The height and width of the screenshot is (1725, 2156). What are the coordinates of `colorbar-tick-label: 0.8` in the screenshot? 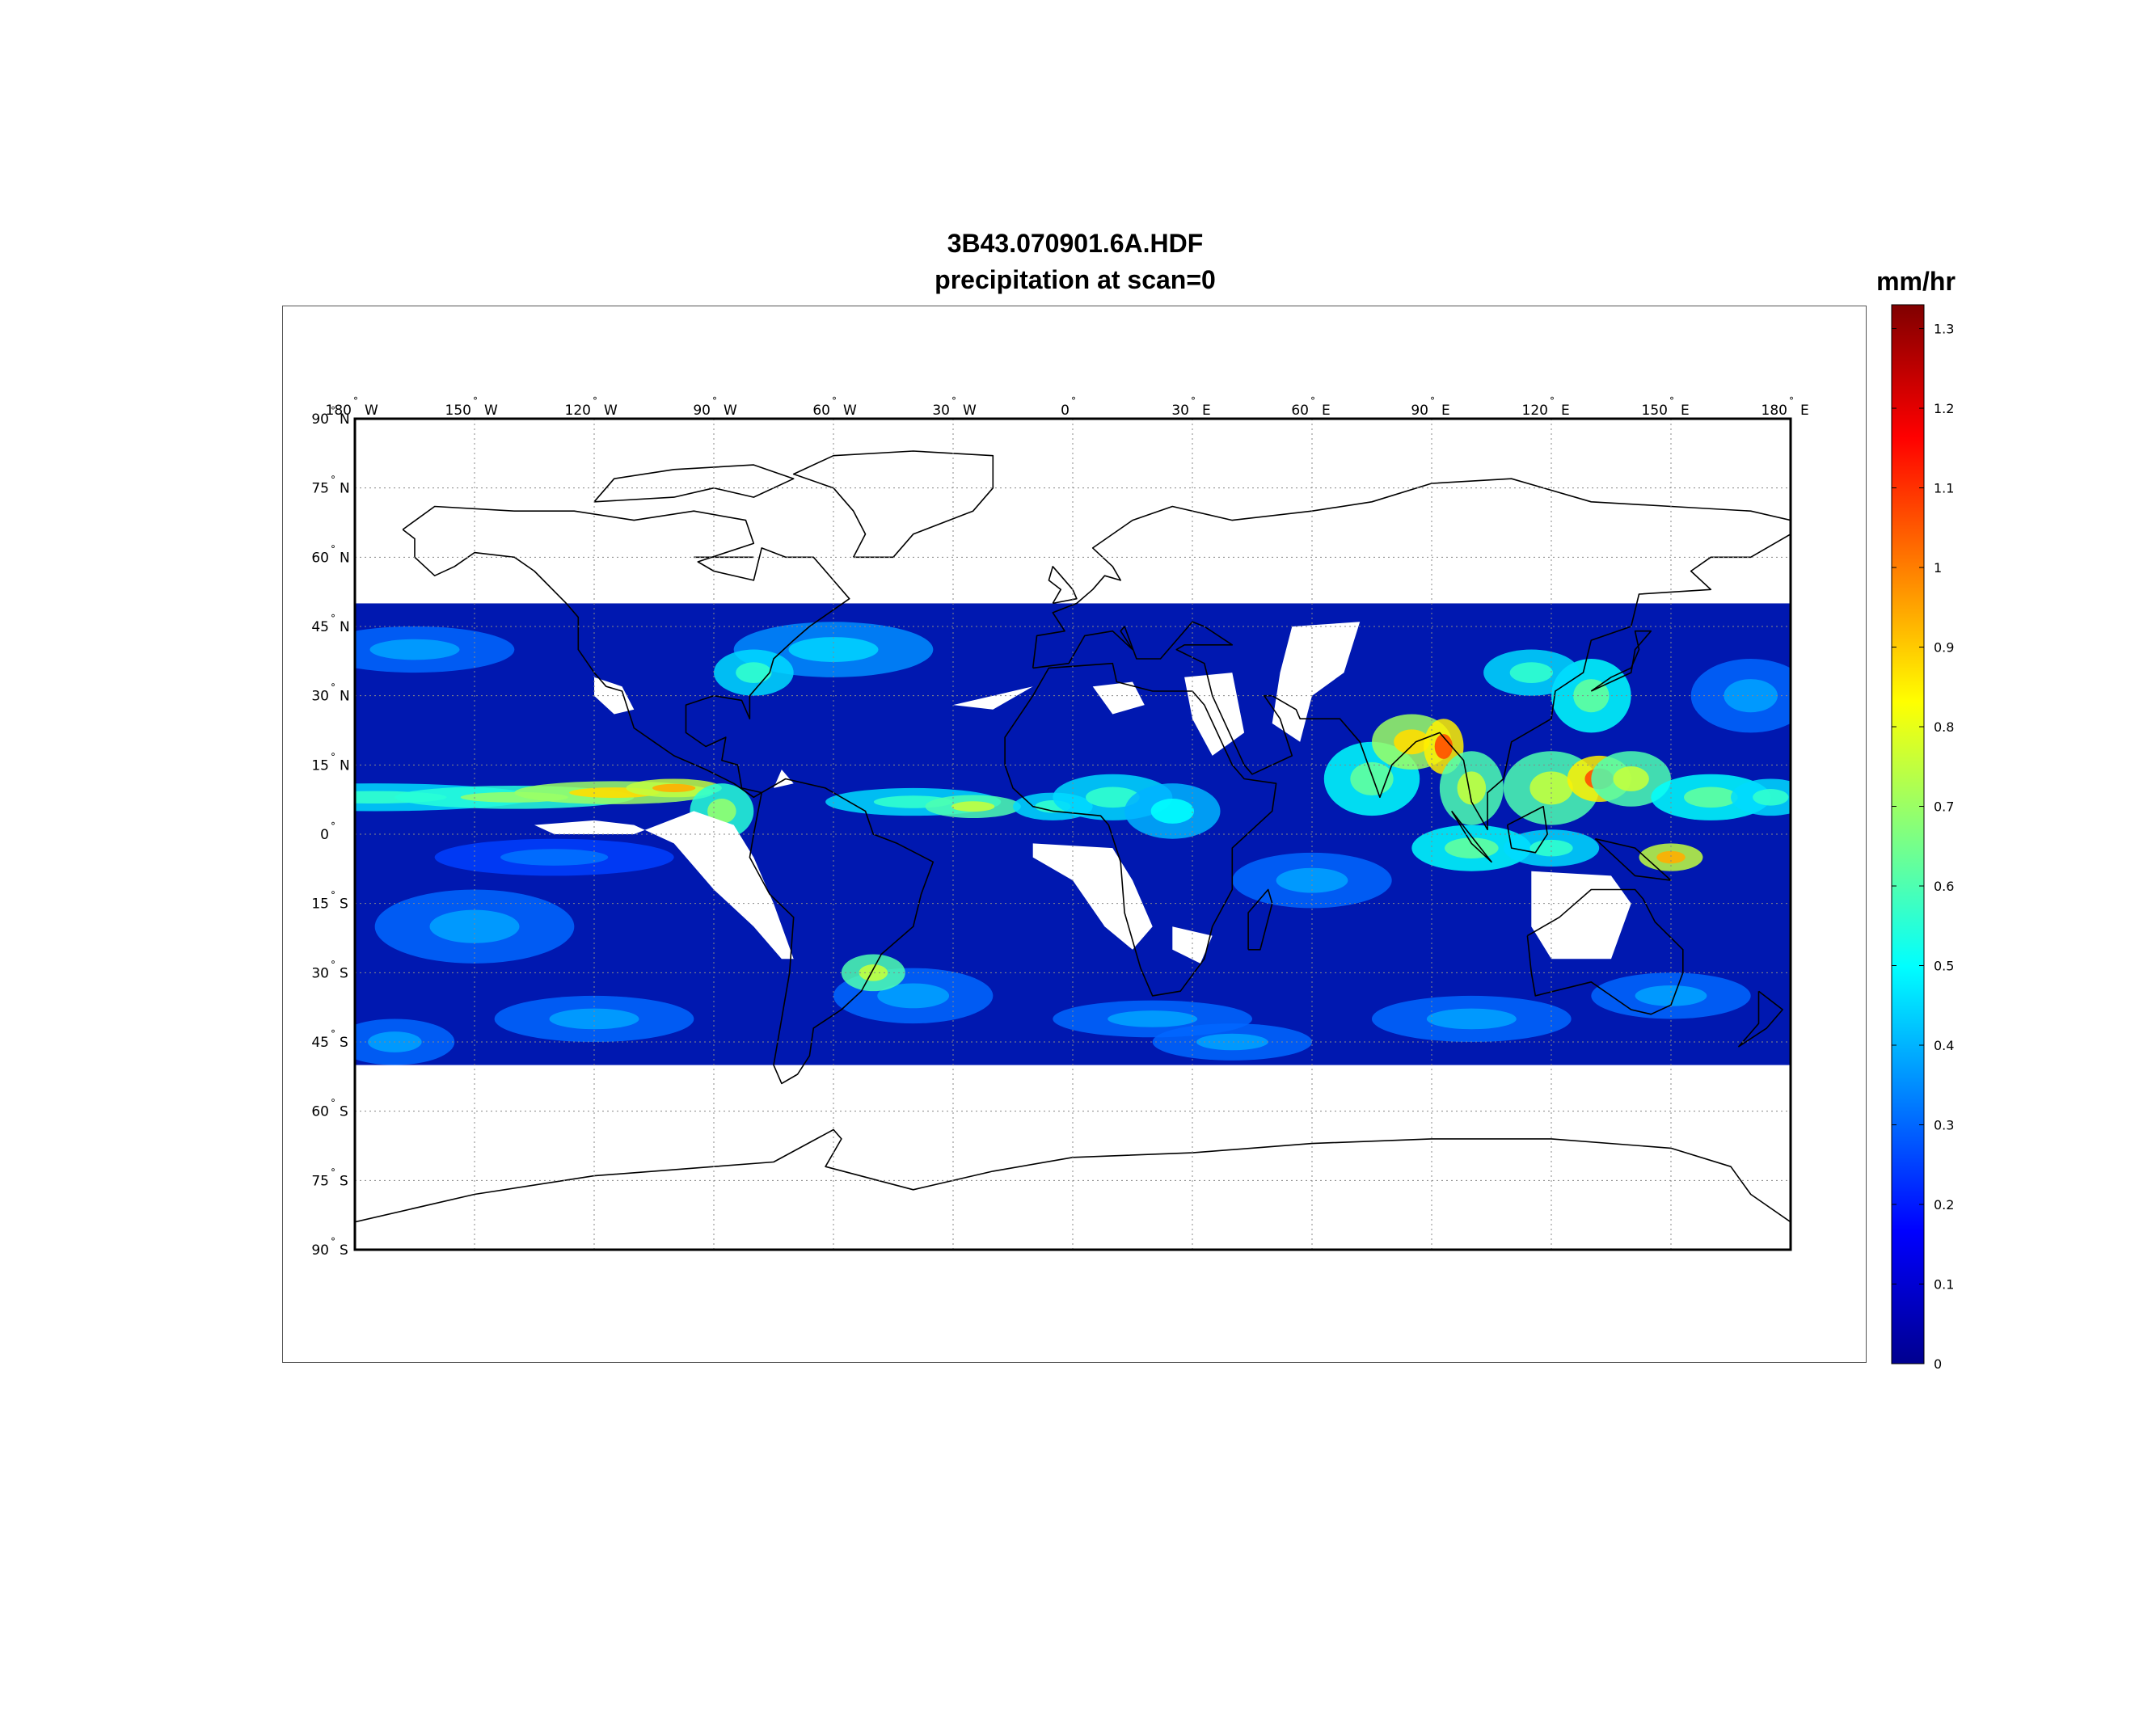 It's located at (1944, 727).